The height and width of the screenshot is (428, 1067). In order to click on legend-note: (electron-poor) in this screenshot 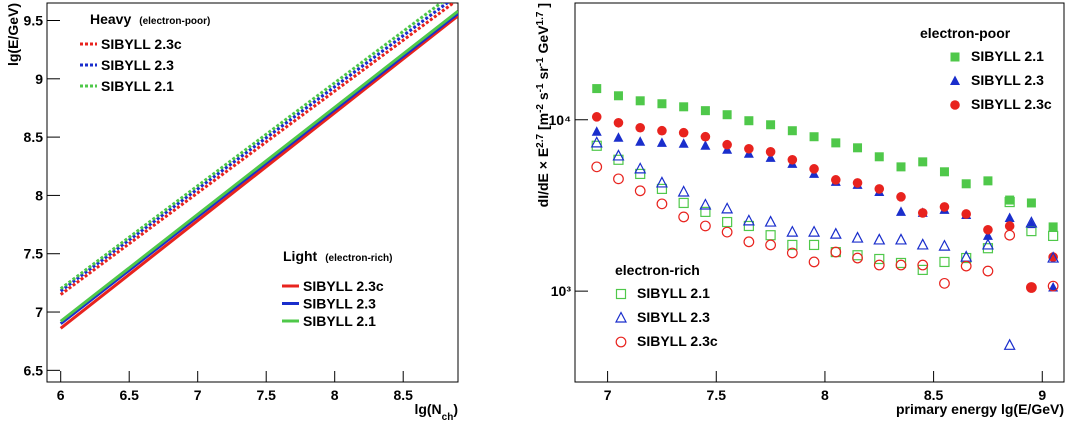, I will do `click(174, 21)`.